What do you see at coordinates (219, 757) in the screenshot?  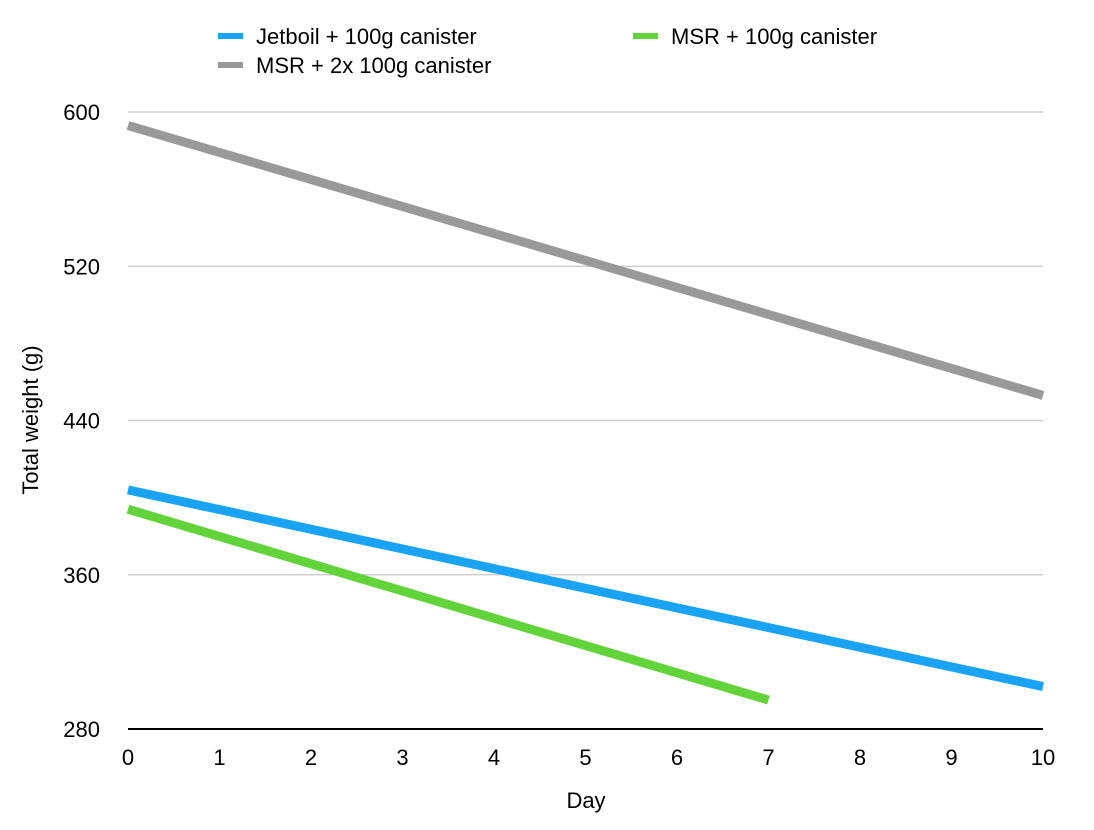 I see `x-tick-label: 1` at bounding box center [219, 757].